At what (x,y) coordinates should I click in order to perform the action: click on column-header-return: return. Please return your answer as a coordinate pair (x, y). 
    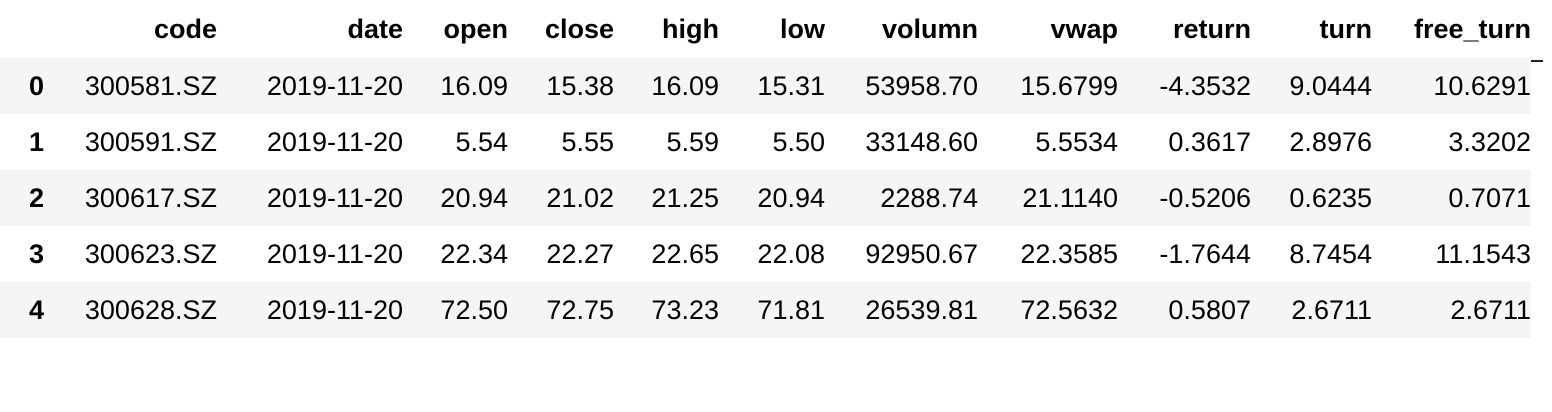
    Looking at the image, I should click on (1211, 28).